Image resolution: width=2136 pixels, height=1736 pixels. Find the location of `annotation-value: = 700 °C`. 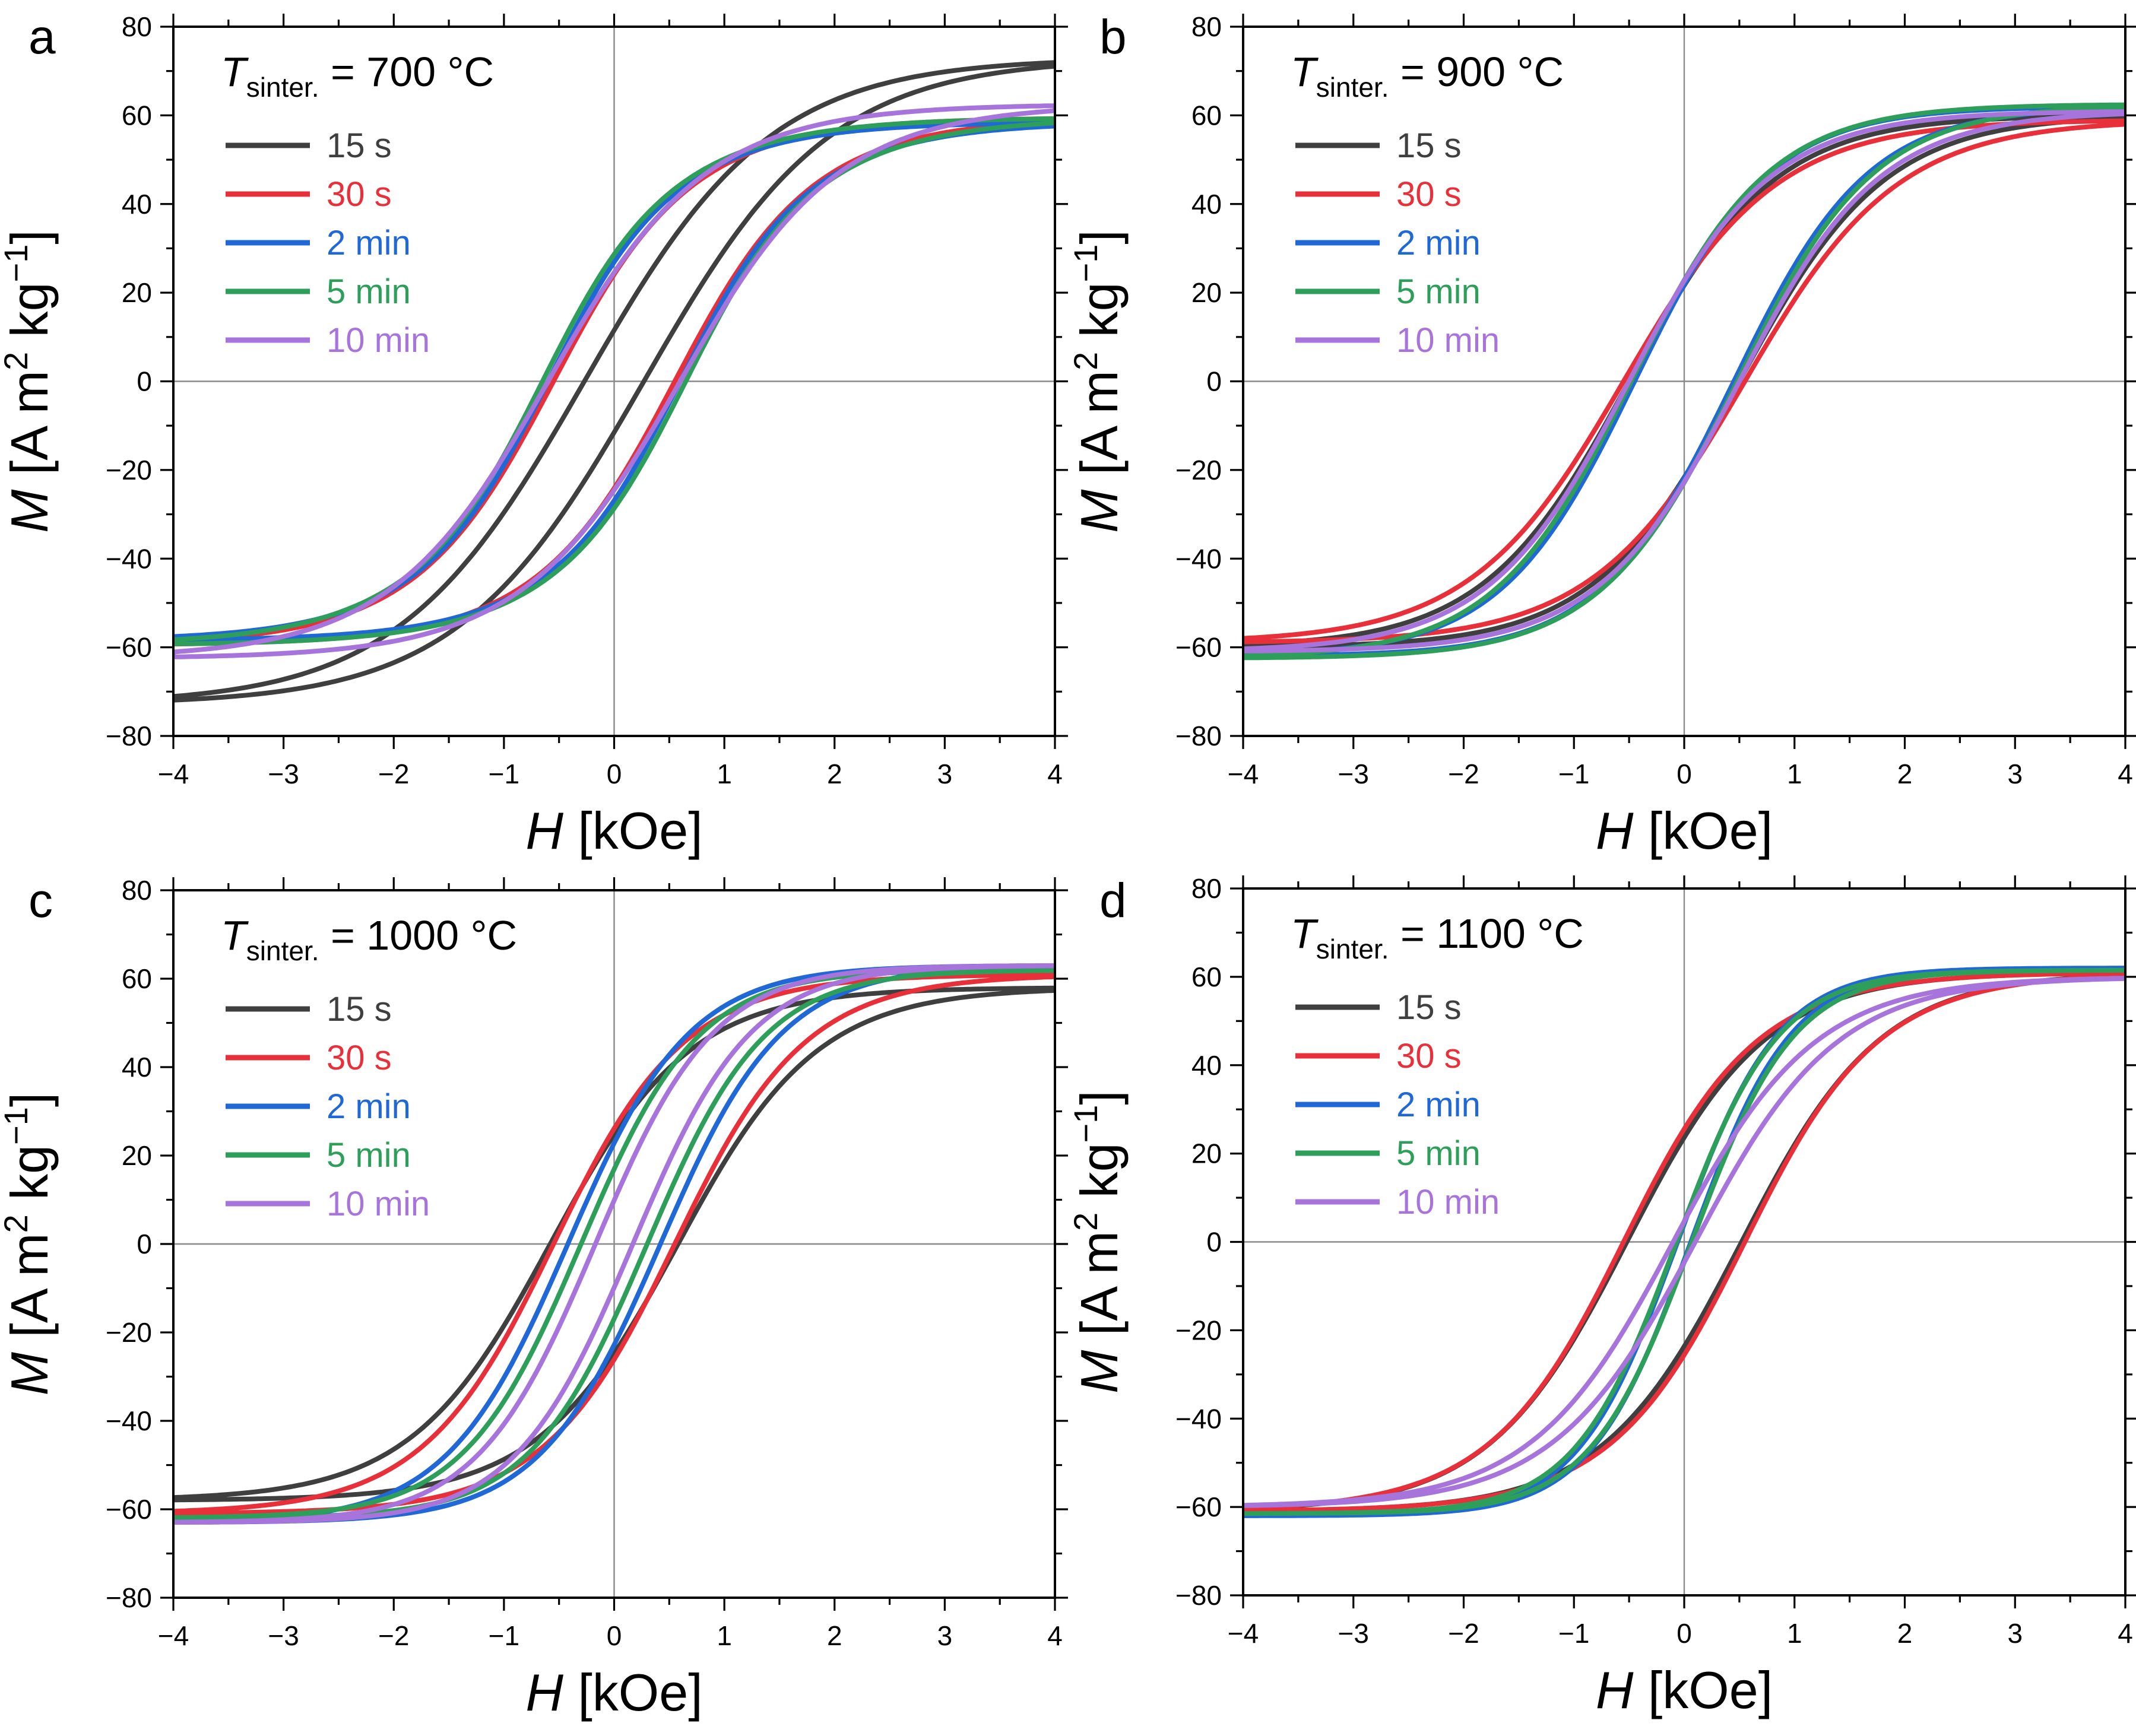

annotation-value: = 700 °C is located at coordinates (407, 72).